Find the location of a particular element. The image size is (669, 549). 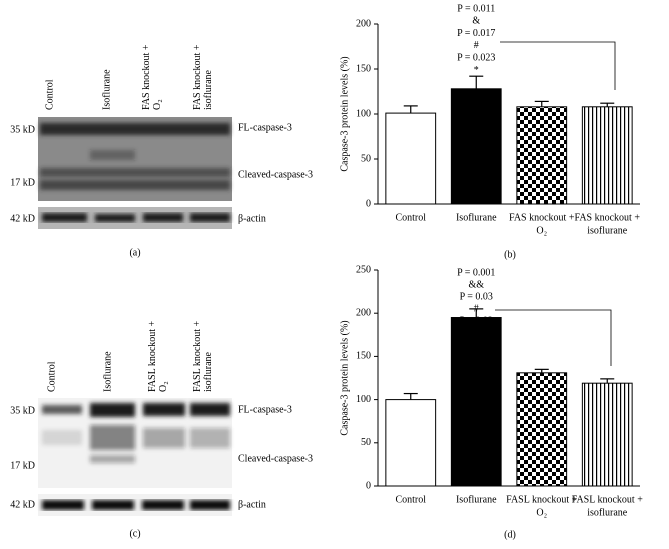

y-tick-label: 250 is located at coordinates (363, 269).